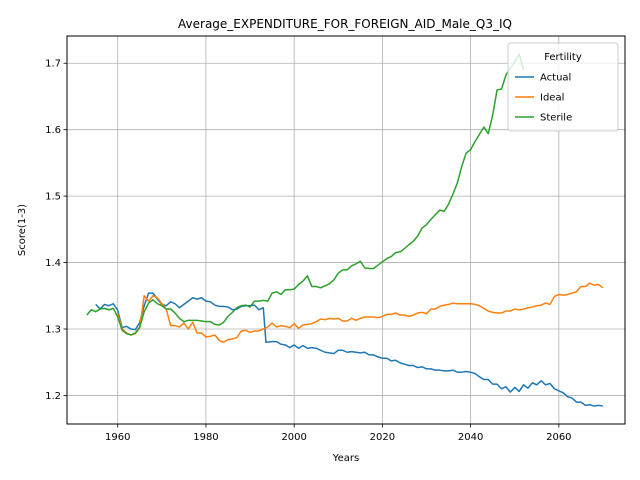 This screenshot has height=480, width=640. I want to click on y-tick-label: 1.4, so click(53, 263).